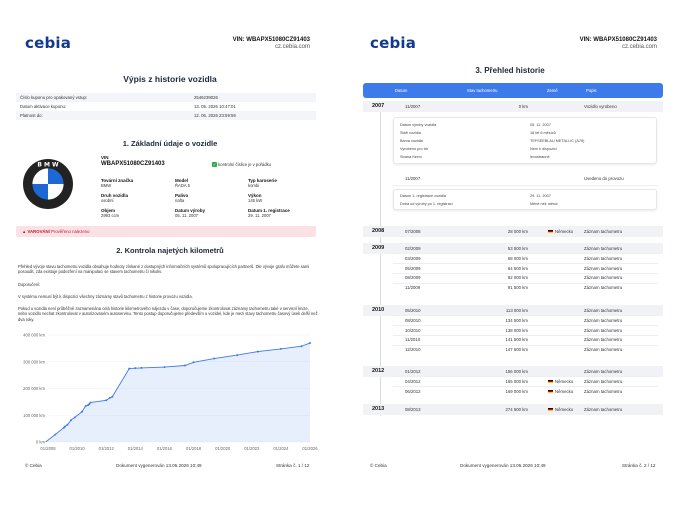 Image resolution: width=680 pixels, height=510 pixels. What do you see at coordinates (133, 164) in the screenshot?
I see `vin-value: WBAPX51080CZ91403` at bounding box center [133, 164].